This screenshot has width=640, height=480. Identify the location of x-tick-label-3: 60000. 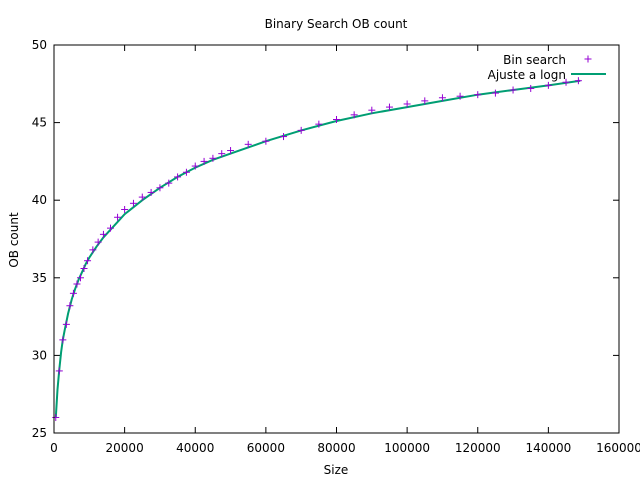
(266, 448).